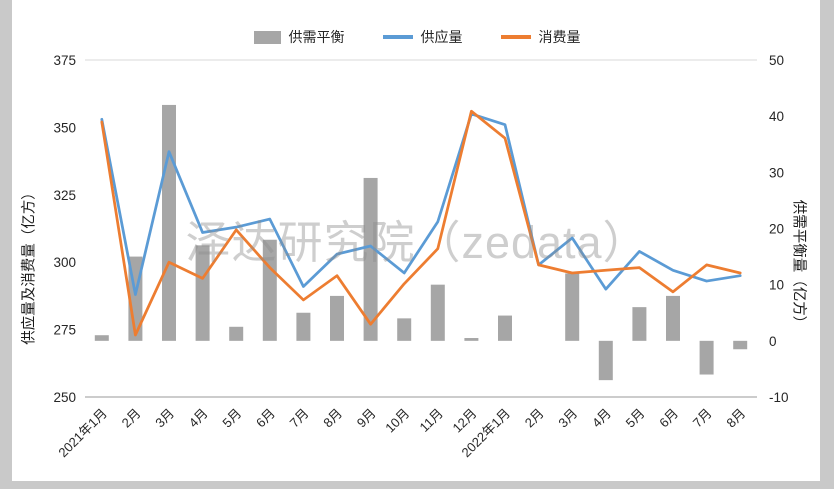 This screenshot has width=834, height=489. What do you see at coordinates (776, 60) in the screenshot?
I see `right-axis-tick-50: 50` at bounding box center [776, 60].